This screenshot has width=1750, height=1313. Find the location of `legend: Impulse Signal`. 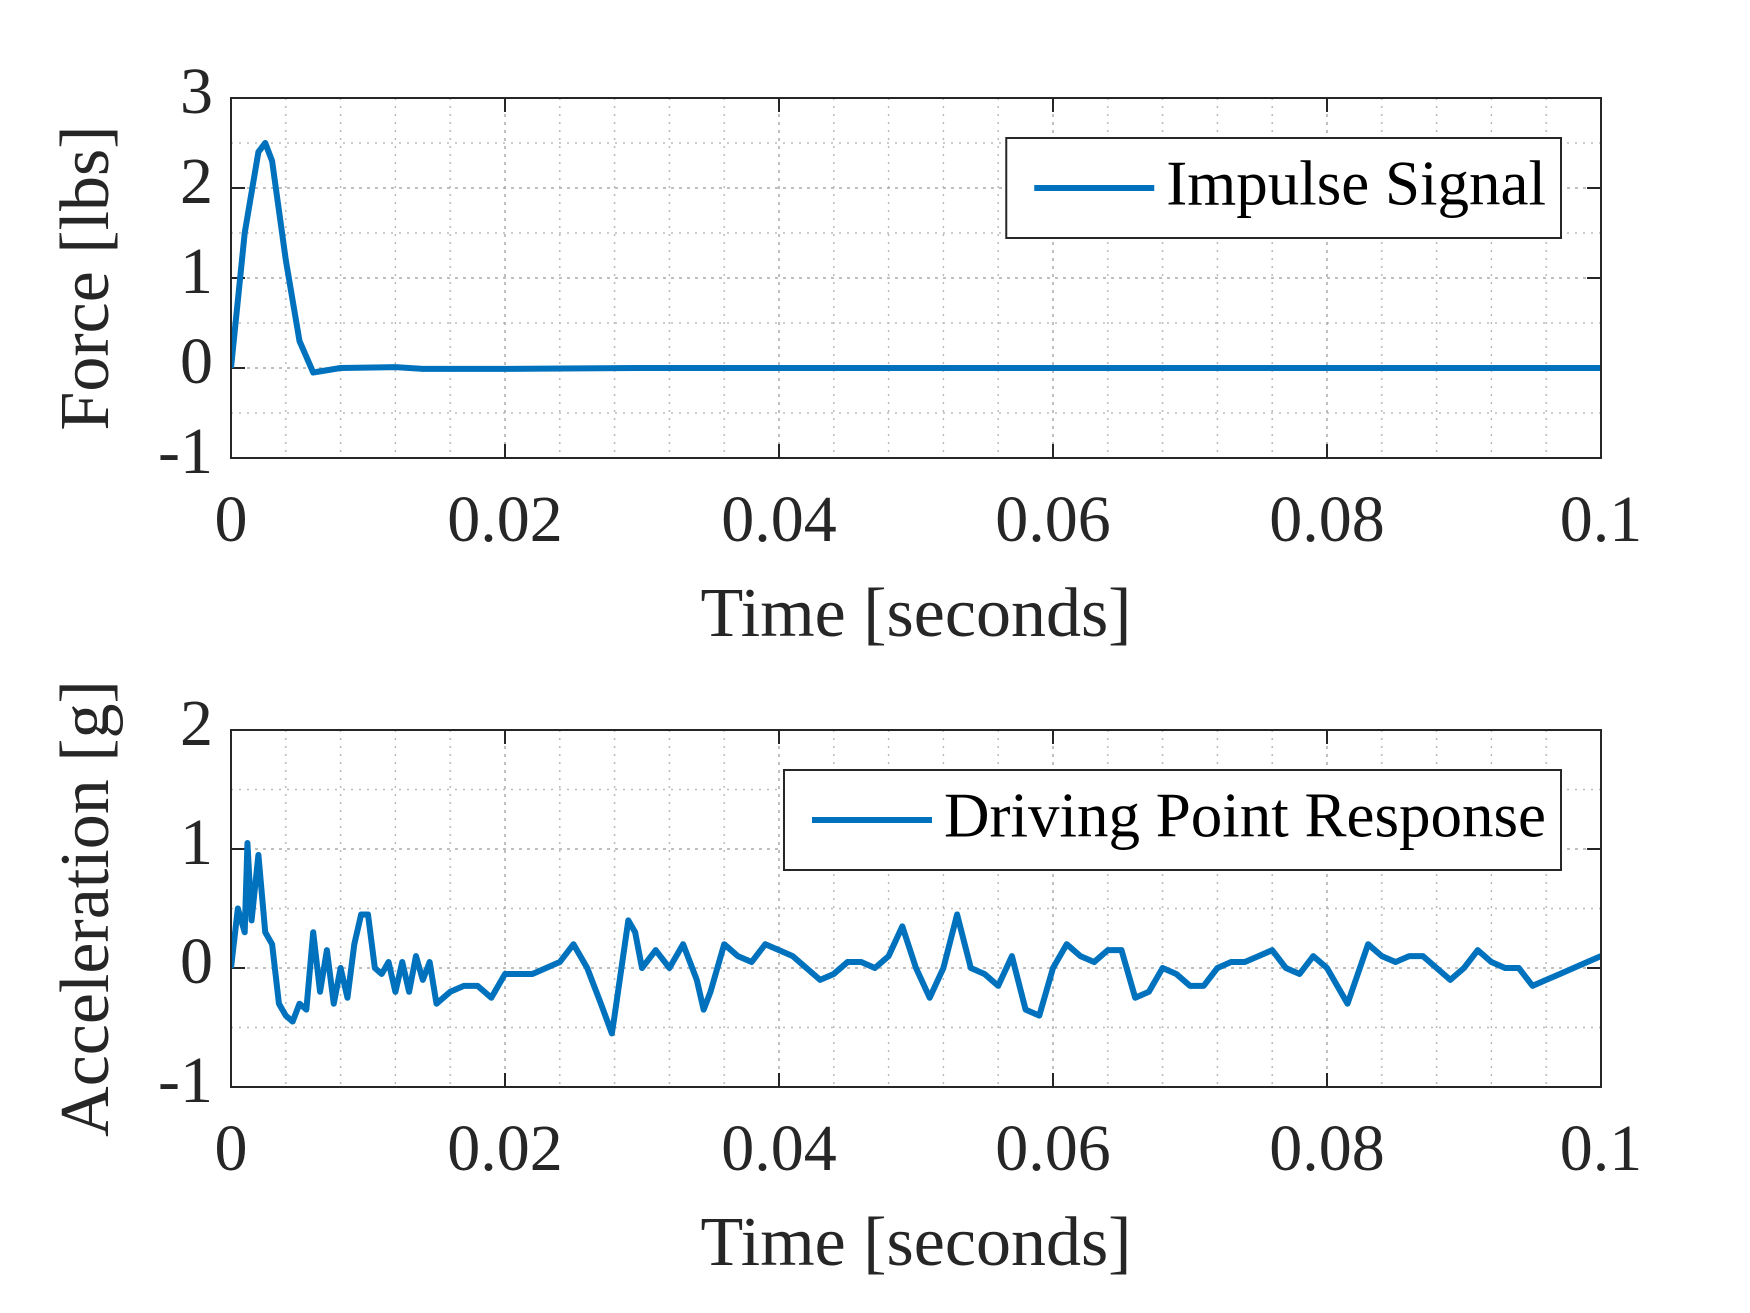

legend: Impulse Signal is located at coordinates (1283, 188).